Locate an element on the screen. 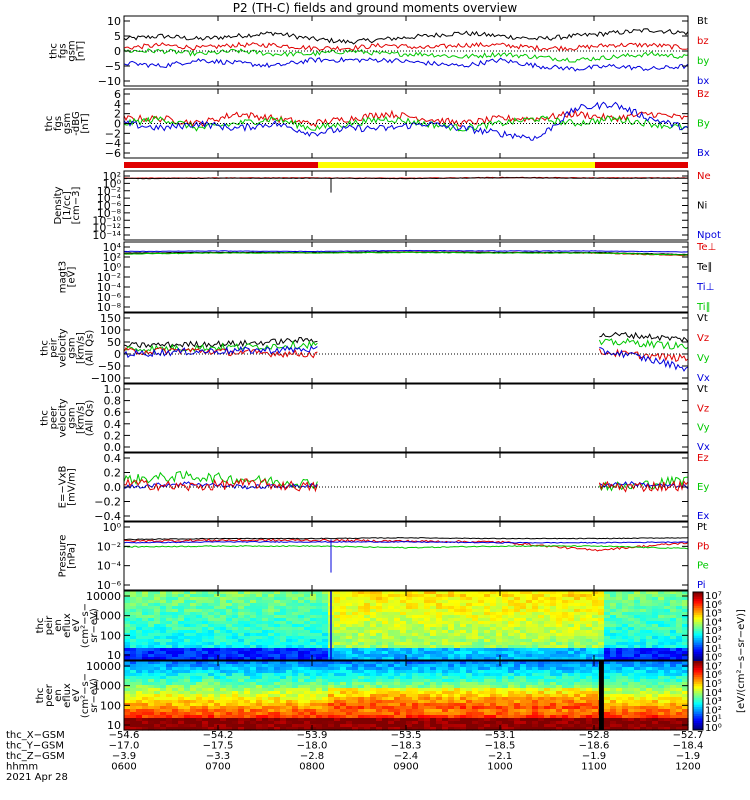 The height and width of the screenshot is (800, 750). colorbar-tick: 10² is located at coordinates (713, 640).